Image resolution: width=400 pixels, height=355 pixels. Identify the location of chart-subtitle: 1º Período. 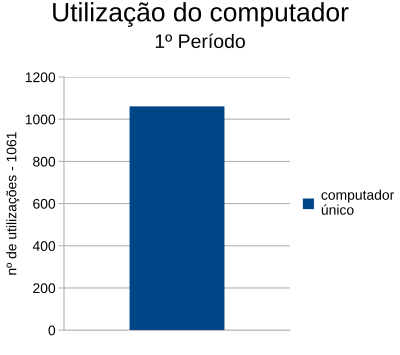
(200, 41).